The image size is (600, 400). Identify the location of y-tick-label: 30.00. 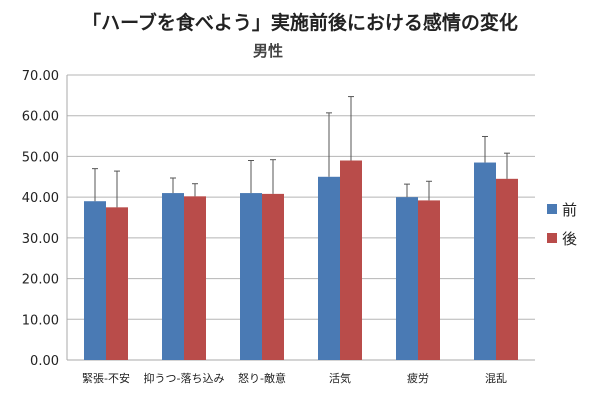
(40, 239).